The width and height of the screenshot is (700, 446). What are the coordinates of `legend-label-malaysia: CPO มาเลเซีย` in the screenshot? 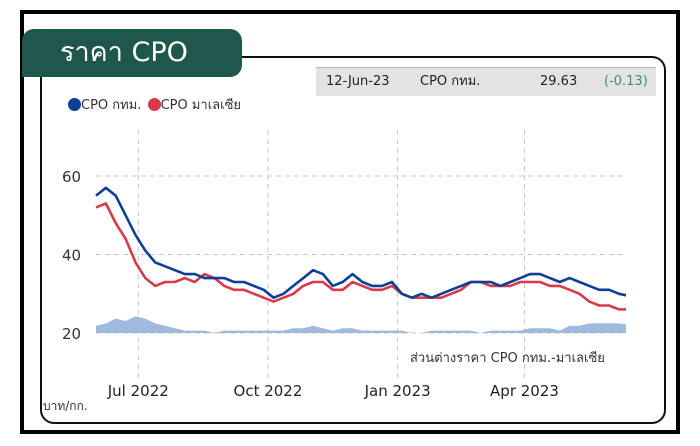 It's located at (201, 105).